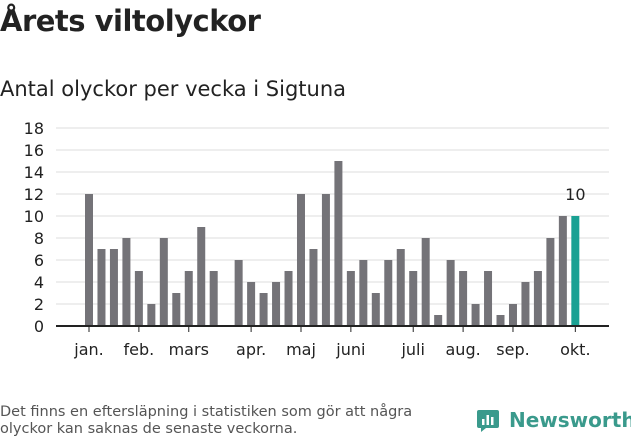 This screenshot has height=439, width=631. What do you see at coordinates (34, 150) in the screenshot?
I see `y-tick-label: 16` at bounding box center [34, 150].